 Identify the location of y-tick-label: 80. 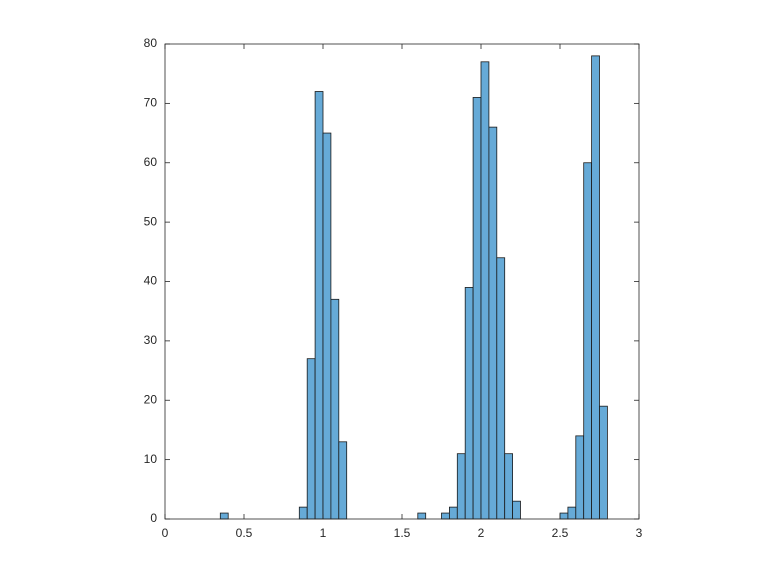
(151, 43).